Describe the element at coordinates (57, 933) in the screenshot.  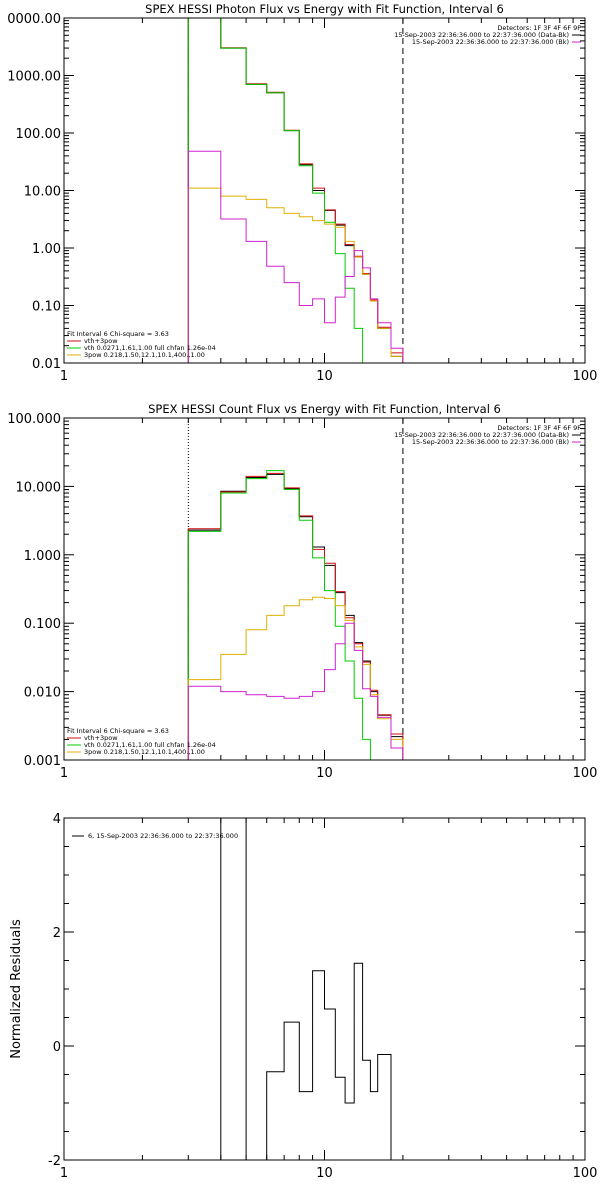
I see `y-tick-label: 2` at that location.